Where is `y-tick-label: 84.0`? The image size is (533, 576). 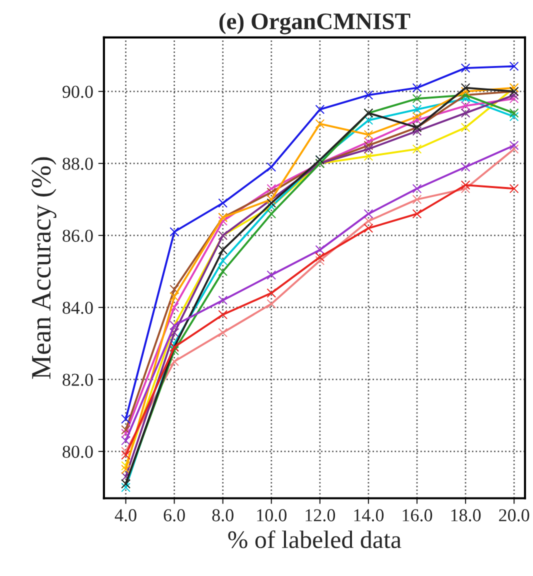 y-tick-label: 84.0 is located at coordinates (77, 308).